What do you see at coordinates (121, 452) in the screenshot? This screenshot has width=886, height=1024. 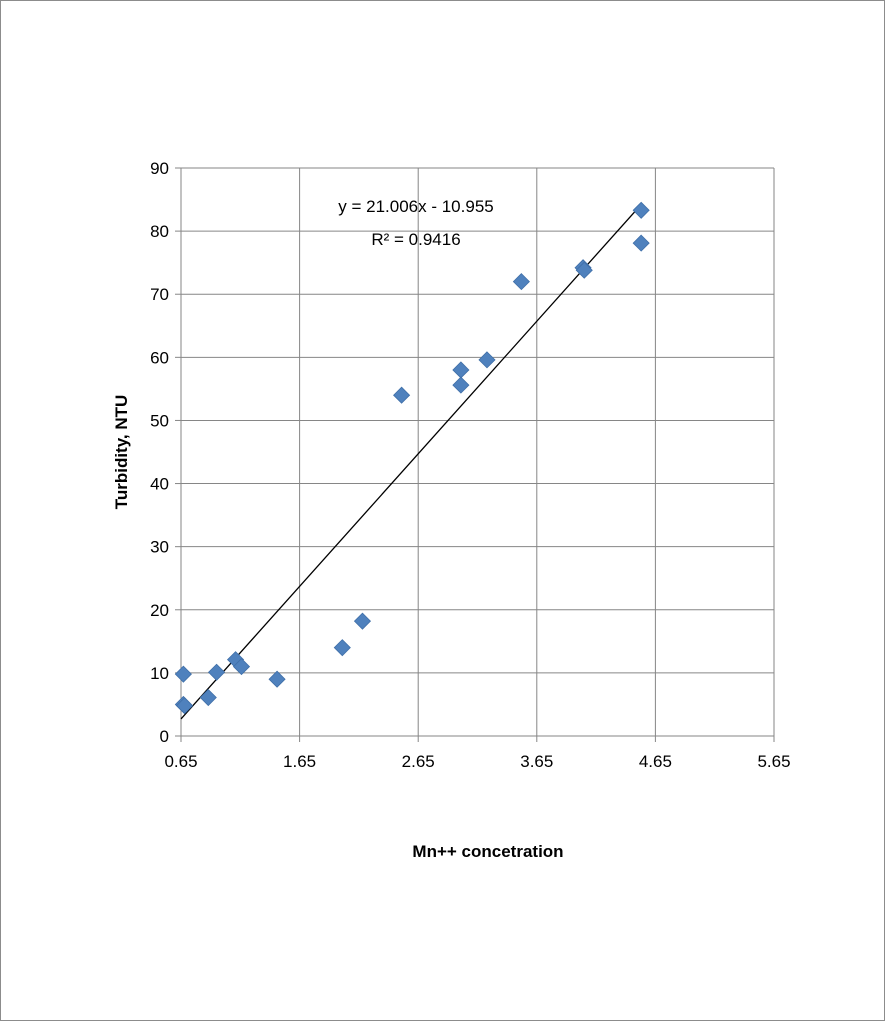 I see `y-axis-title: Turbidity, NTU` at bounding box center [121, 452].